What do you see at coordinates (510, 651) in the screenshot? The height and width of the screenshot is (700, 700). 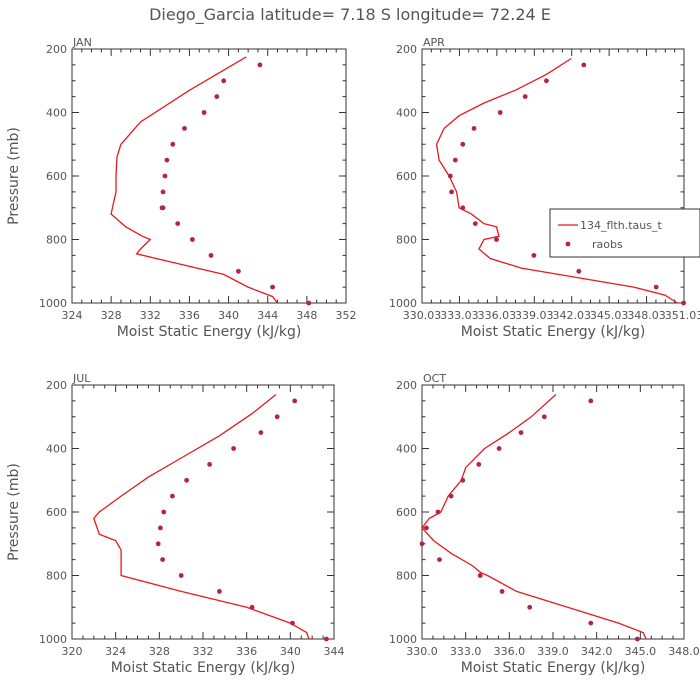 I see `x-tick-label: 336.0` at bounding box center [510, 651].